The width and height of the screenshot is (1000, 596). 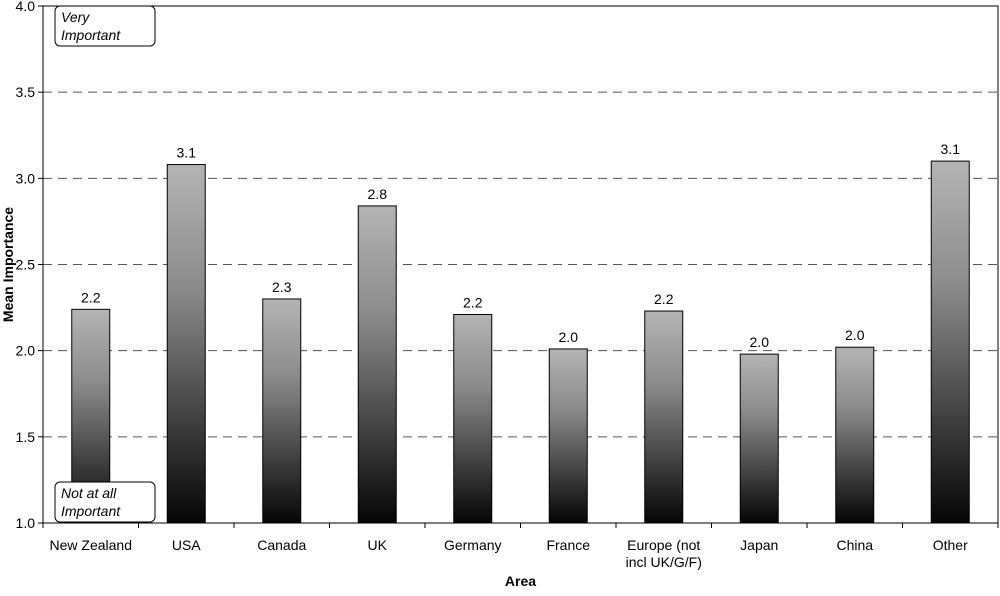 What do you see at coordinates (91, 35) in the screenshot?
I see `very-important-annotation-text: Important` at bounding box center [91, 35].